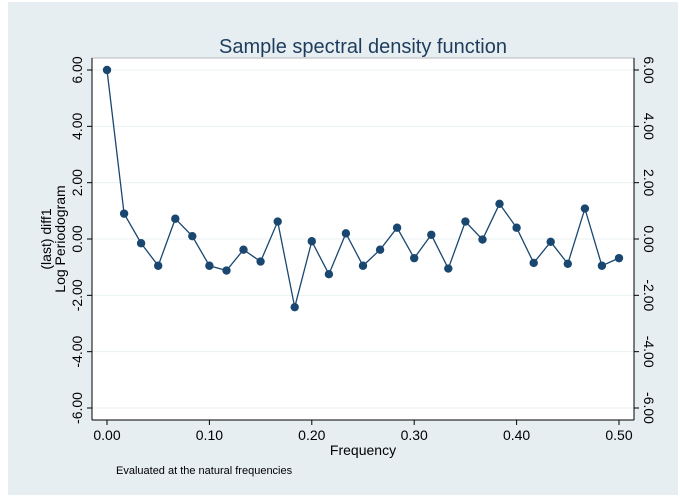 The height and width of the screenshot is (502, 680). I want to click on x-tick-label: 0.10, so click(209, 435).